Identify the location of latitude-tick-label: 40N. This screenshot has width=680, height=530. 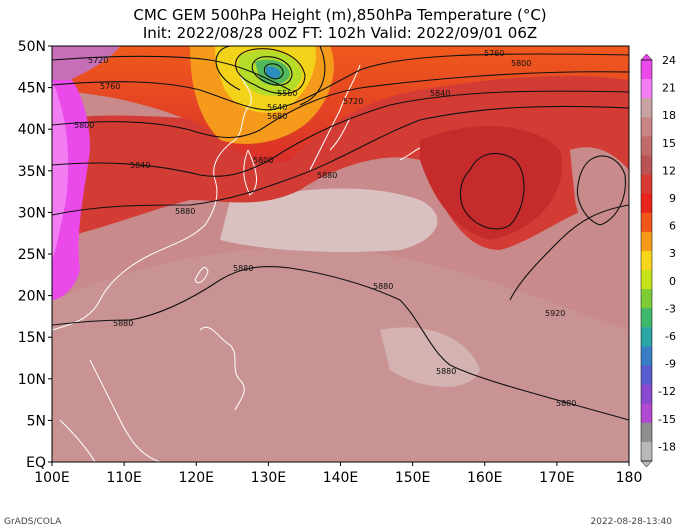
(32, 130).